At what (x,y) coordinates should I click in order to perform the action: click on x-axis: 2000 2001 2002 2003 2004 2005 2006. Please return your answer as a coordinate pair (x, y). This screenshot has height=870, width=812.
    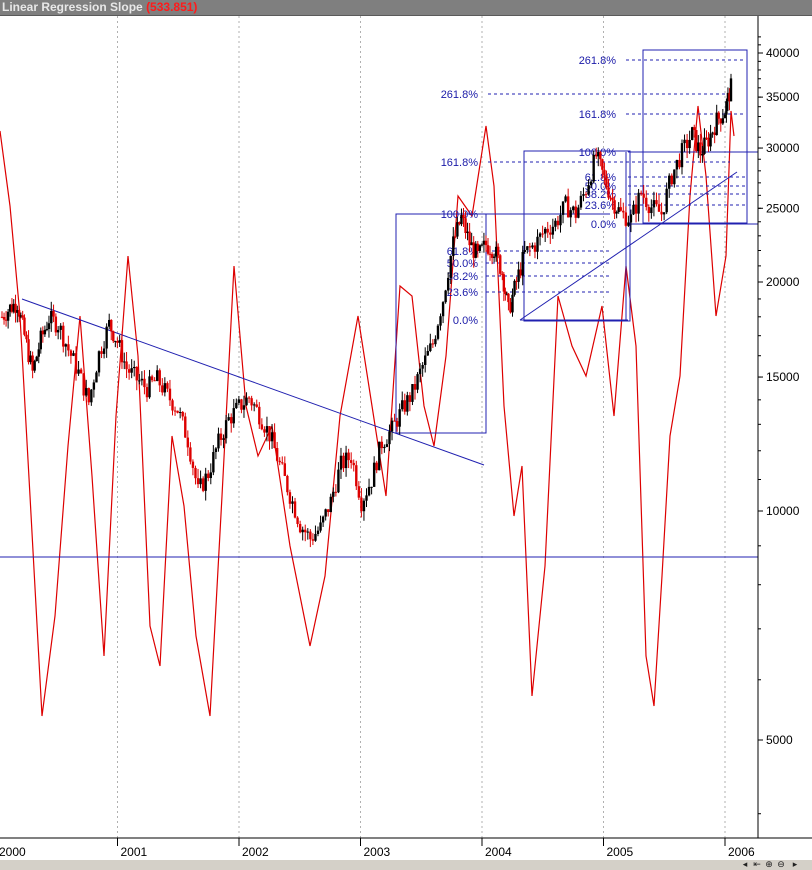
    Looking at the image, I should click on (406, 848).